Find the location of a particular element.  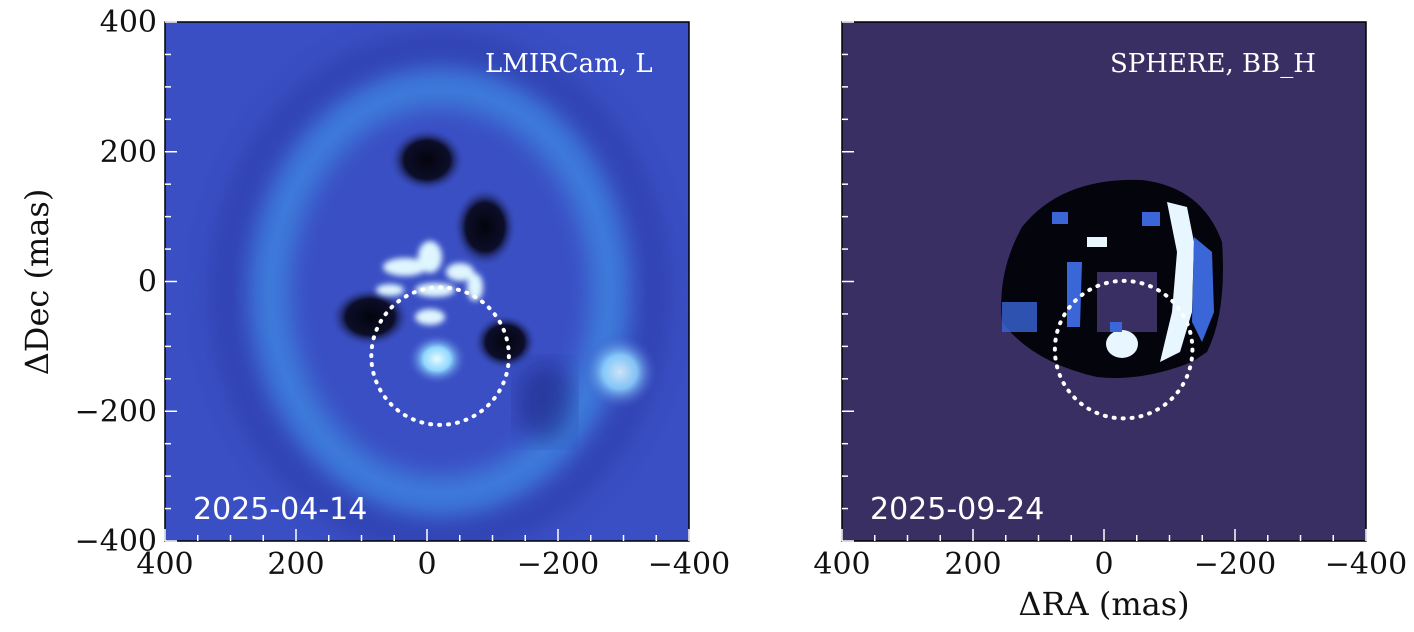

y-tick-label: −400 is located at coordinates (116, 541).